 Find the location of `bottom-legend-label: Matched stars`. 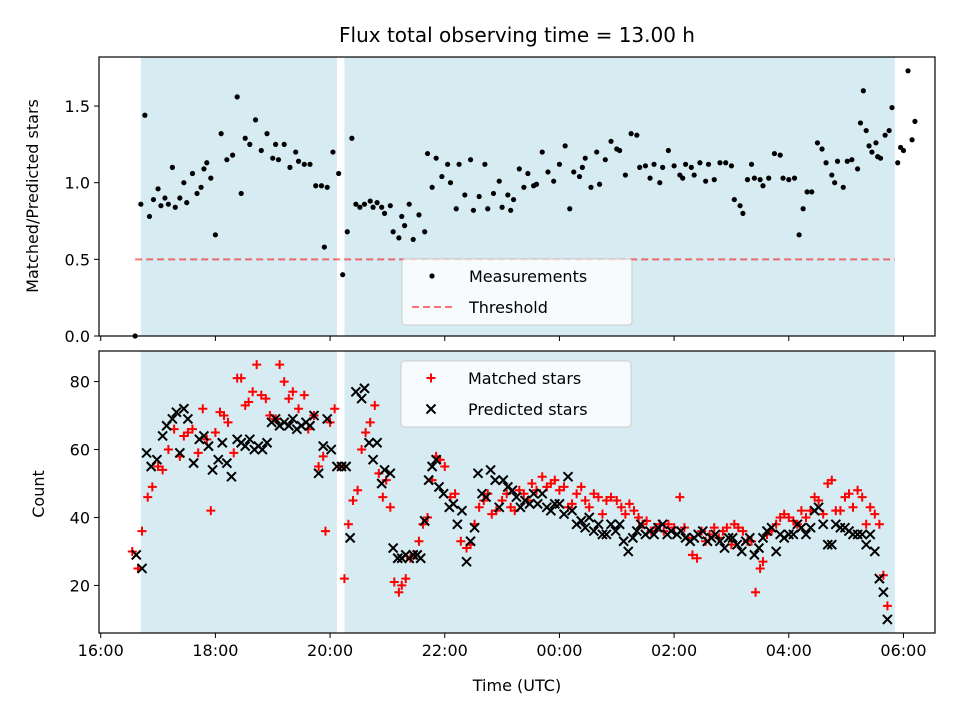

bottom-legend-label: Matched stars is located at coordinates (524, 378).